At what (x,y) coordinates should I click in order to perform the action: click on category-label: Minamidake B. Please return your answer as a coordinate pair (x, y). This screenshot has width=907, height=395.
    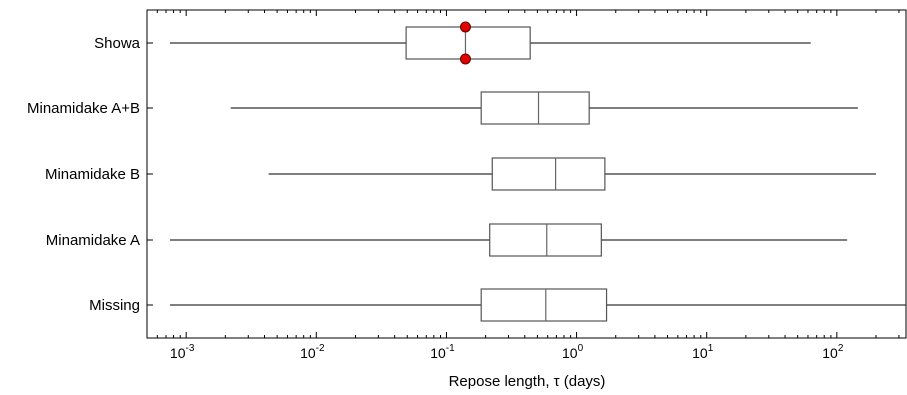
    Looking at the image, I should click on (92, 174).